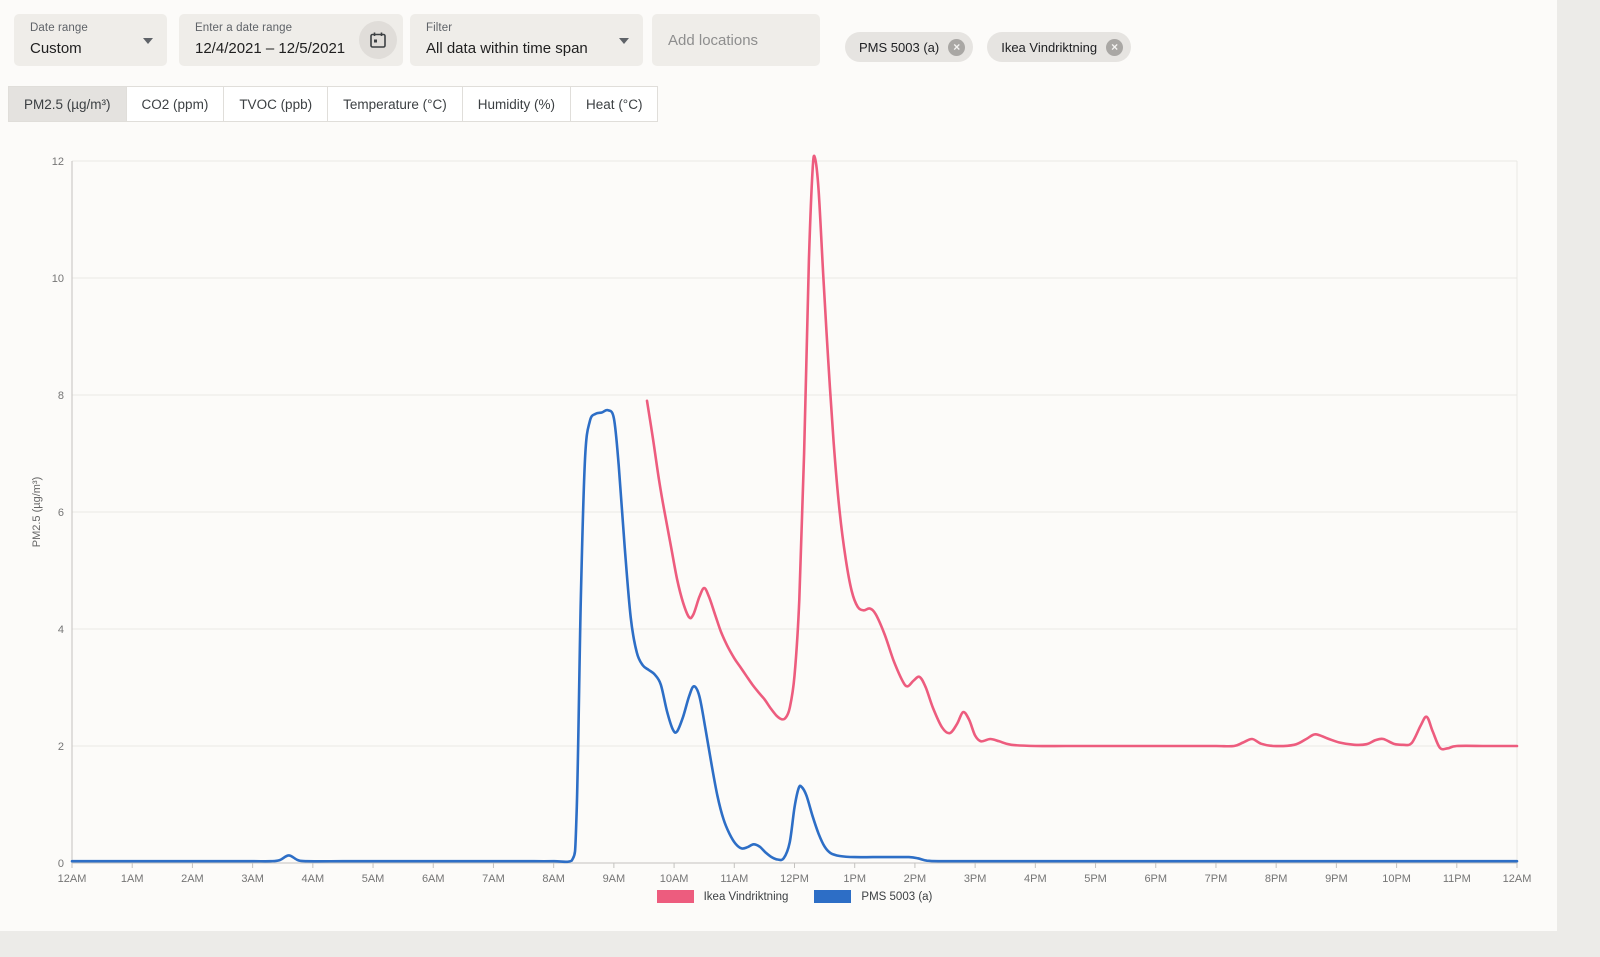 Image resolution: width=1600 pixels, height=957 pixels. Describe the element at coordinates (614, 104) in the screenshot. I see `tab-heat: Heat (°C)` at that location.